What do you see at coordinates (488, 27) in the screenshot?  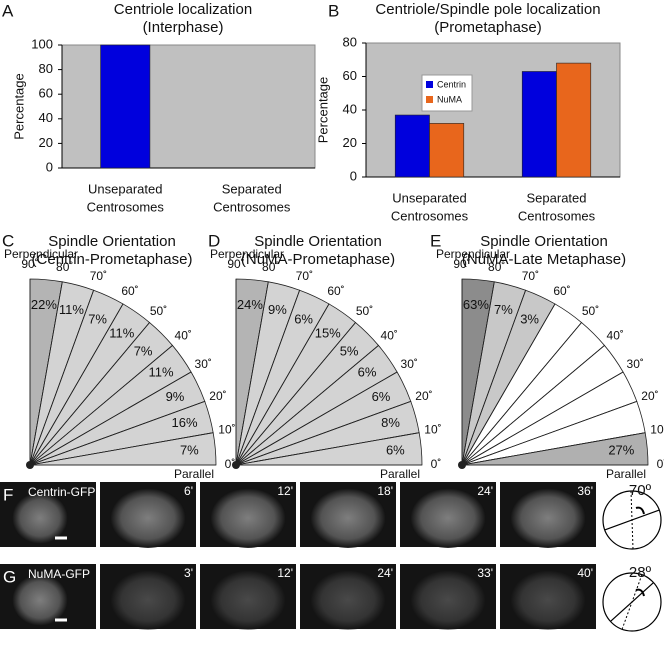 I see `chart-subtitle: (Prometaphase)` at bounding box center [488, 27].